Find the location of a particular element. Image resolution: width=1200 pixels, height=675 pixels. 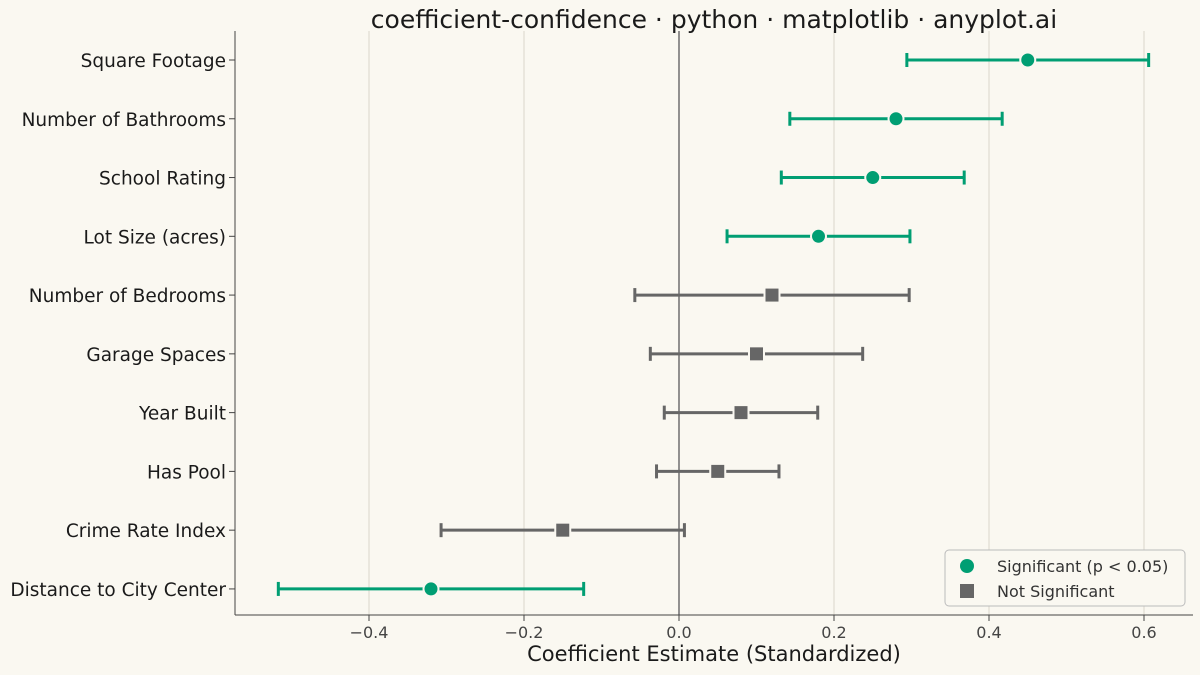

legend: Significant (p < 0.05) Not Significant is located at coordinates (1065, 578).